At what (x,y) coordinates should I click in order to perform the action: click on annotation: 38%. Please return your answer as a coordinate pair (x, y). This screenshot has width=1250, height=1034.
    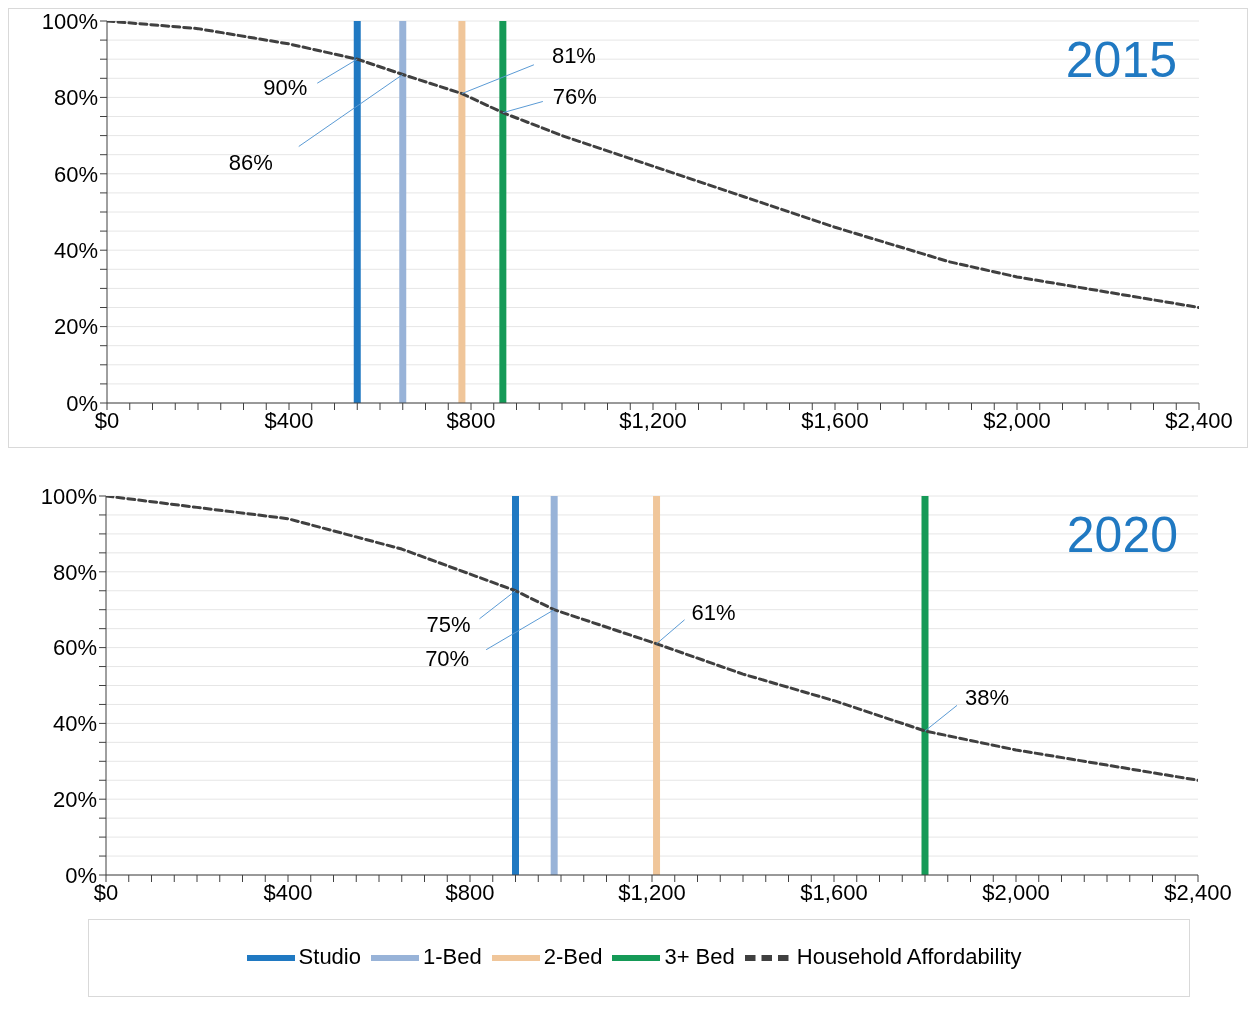
    Looking at the image, I should click on (987, 697).